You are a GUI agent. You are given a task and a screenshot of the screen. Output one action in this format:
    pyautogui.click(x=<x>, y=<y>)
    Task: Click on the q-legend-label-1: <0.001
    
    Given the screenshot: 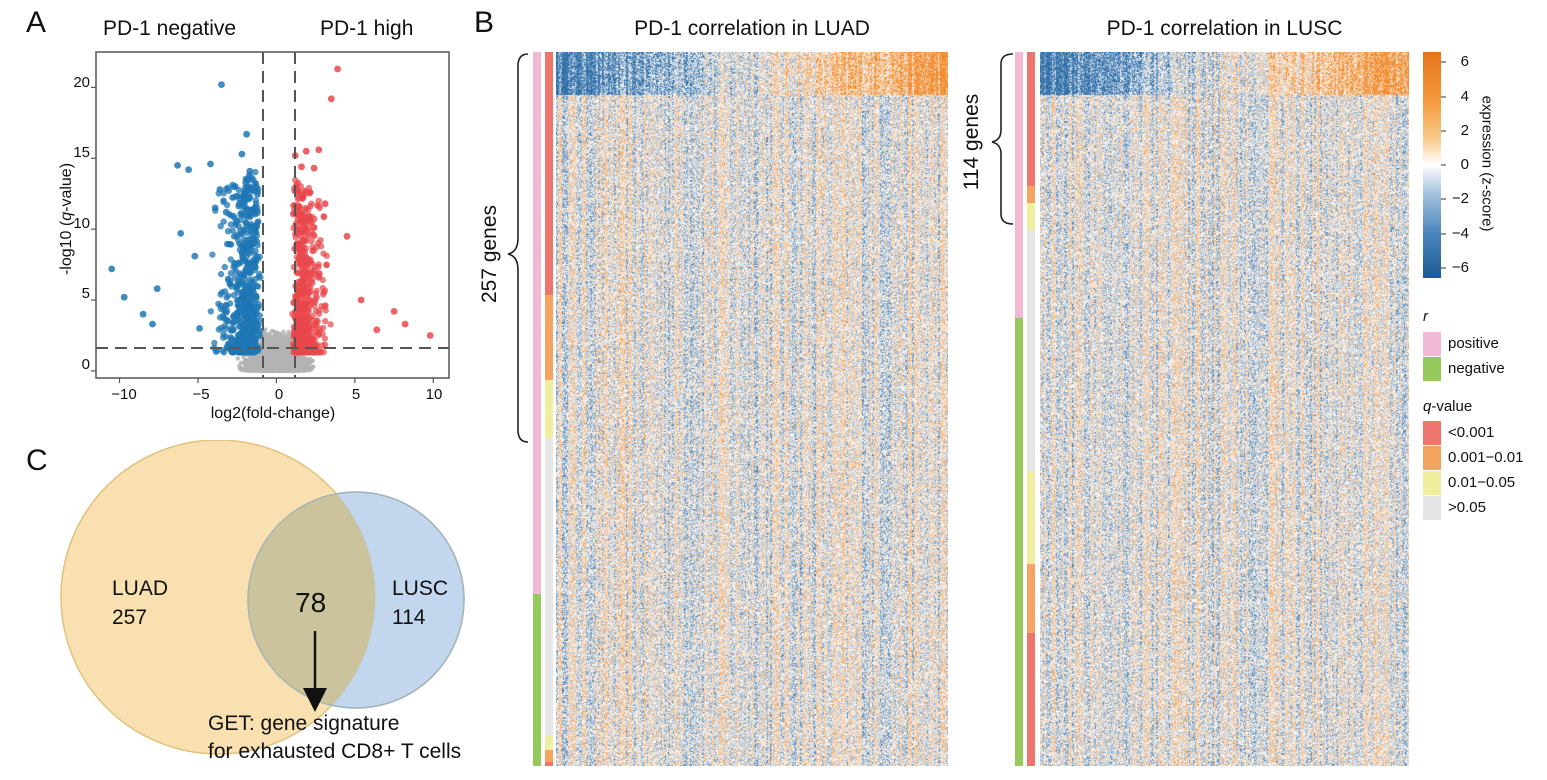 What is the action you would take?
    pyautogui.click(x=1471, y=432)
    